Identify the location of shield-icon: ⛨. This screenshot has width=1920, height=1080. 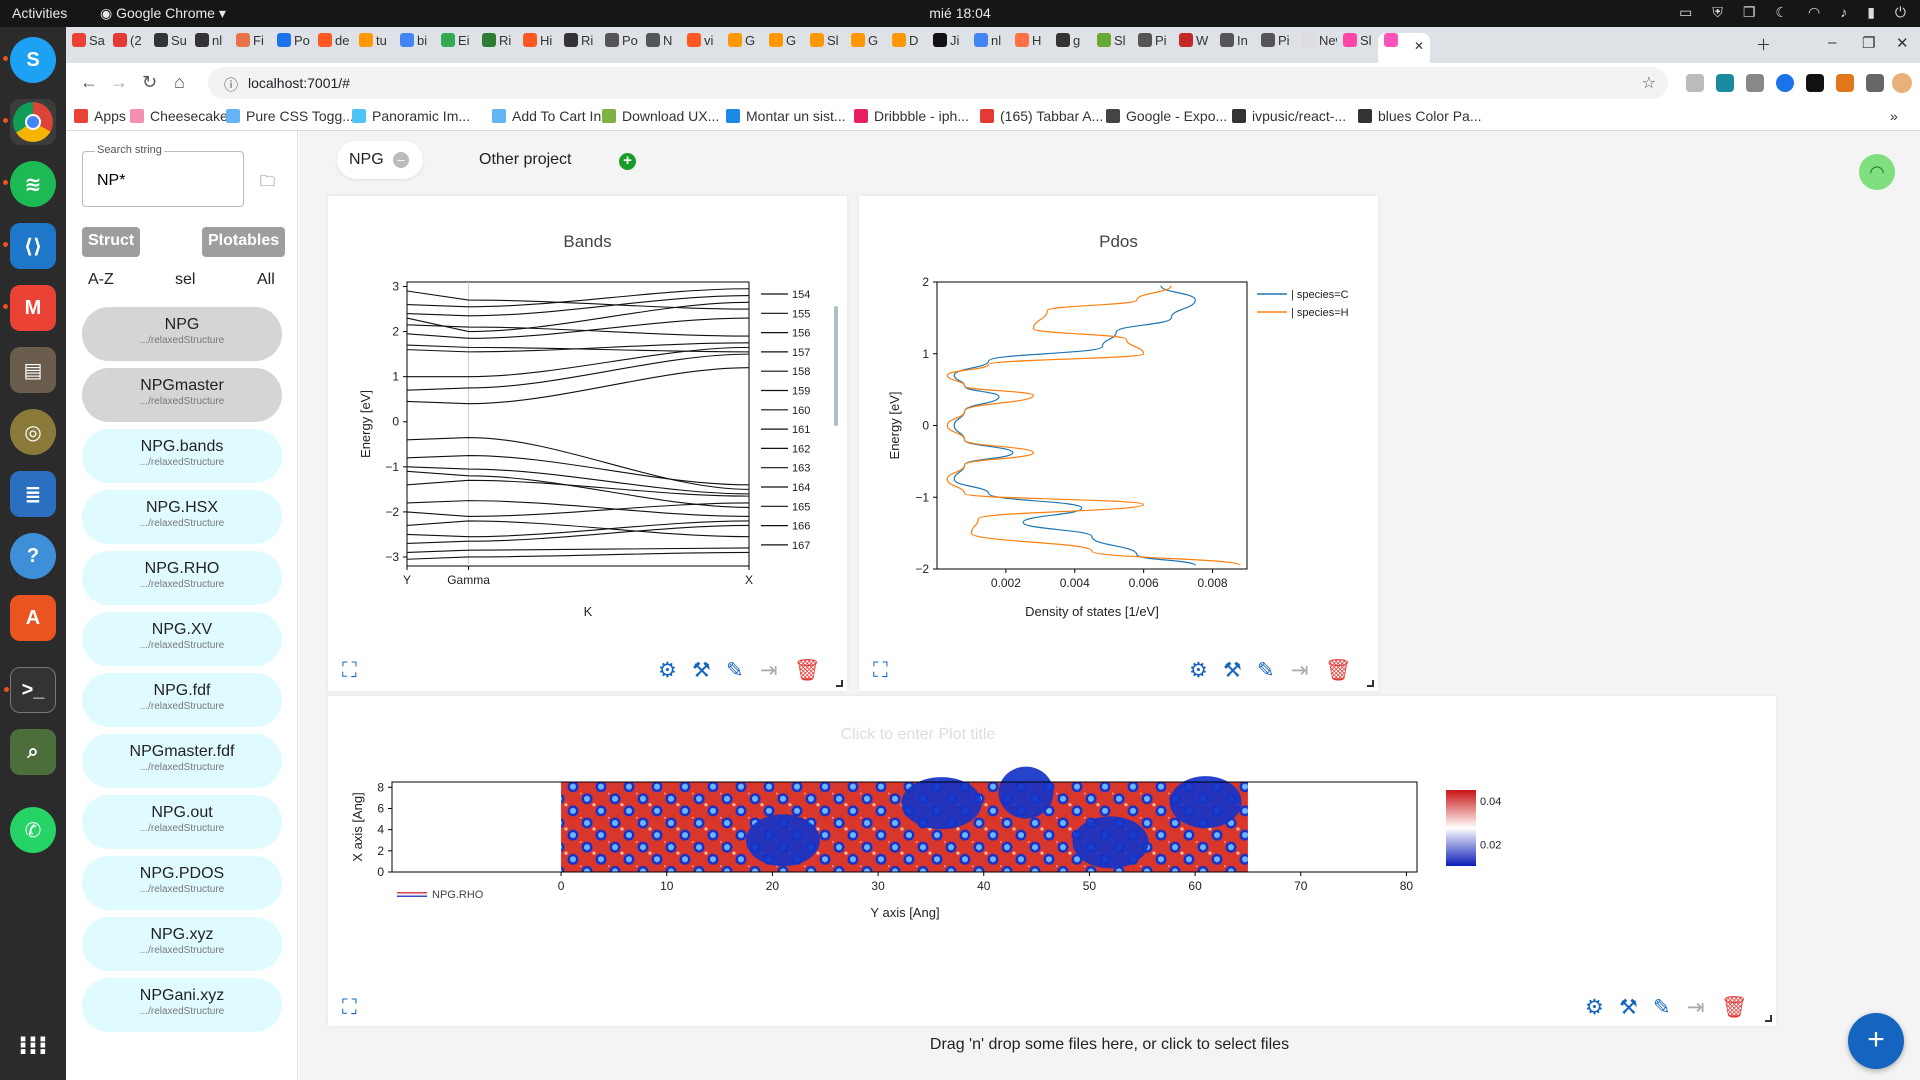
(1717, 12).